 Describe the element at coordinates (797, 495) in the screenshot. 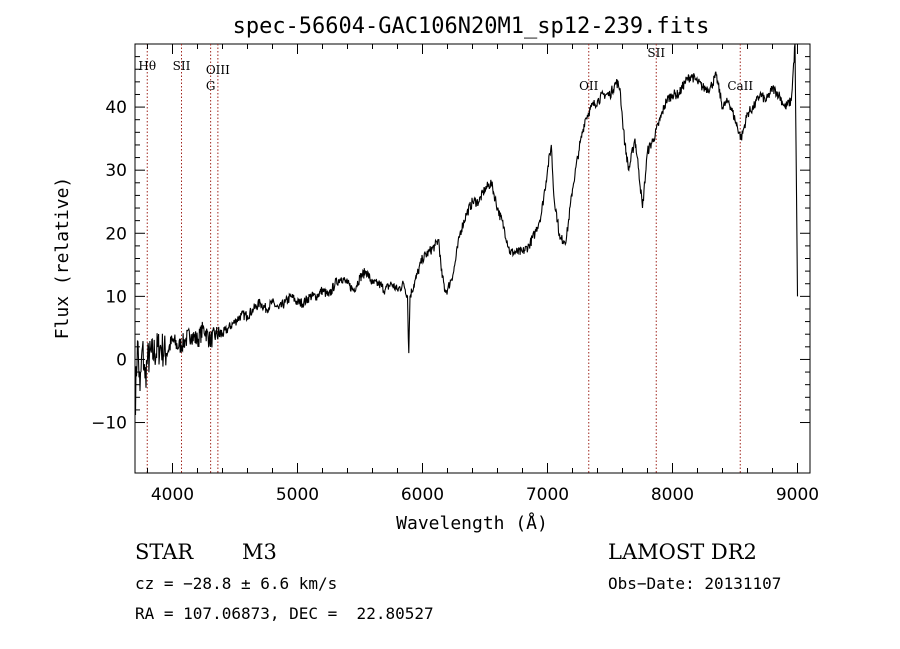

I see `x-tick-label: 9000` at that location.